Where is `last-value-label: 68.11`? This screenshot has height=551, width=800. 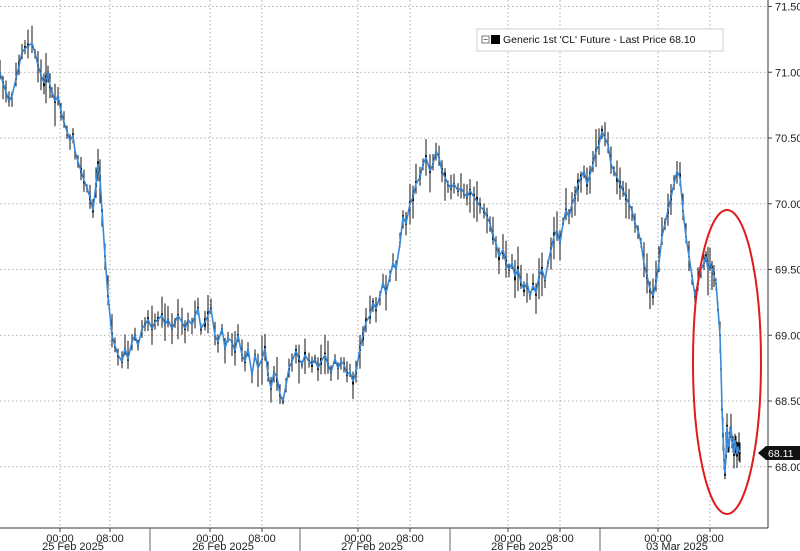
last-value-label: 68.11 is located at coordinates (781, 454).